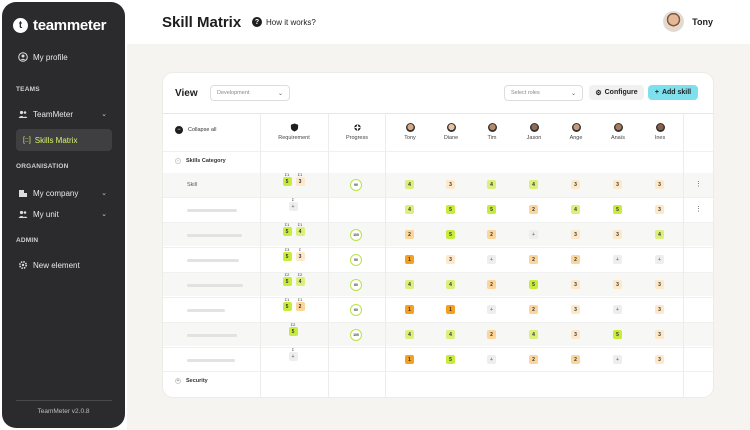 The width and height of the screenshot is (750, 430). I want to click on category-security: + Security, so click(191, 381).